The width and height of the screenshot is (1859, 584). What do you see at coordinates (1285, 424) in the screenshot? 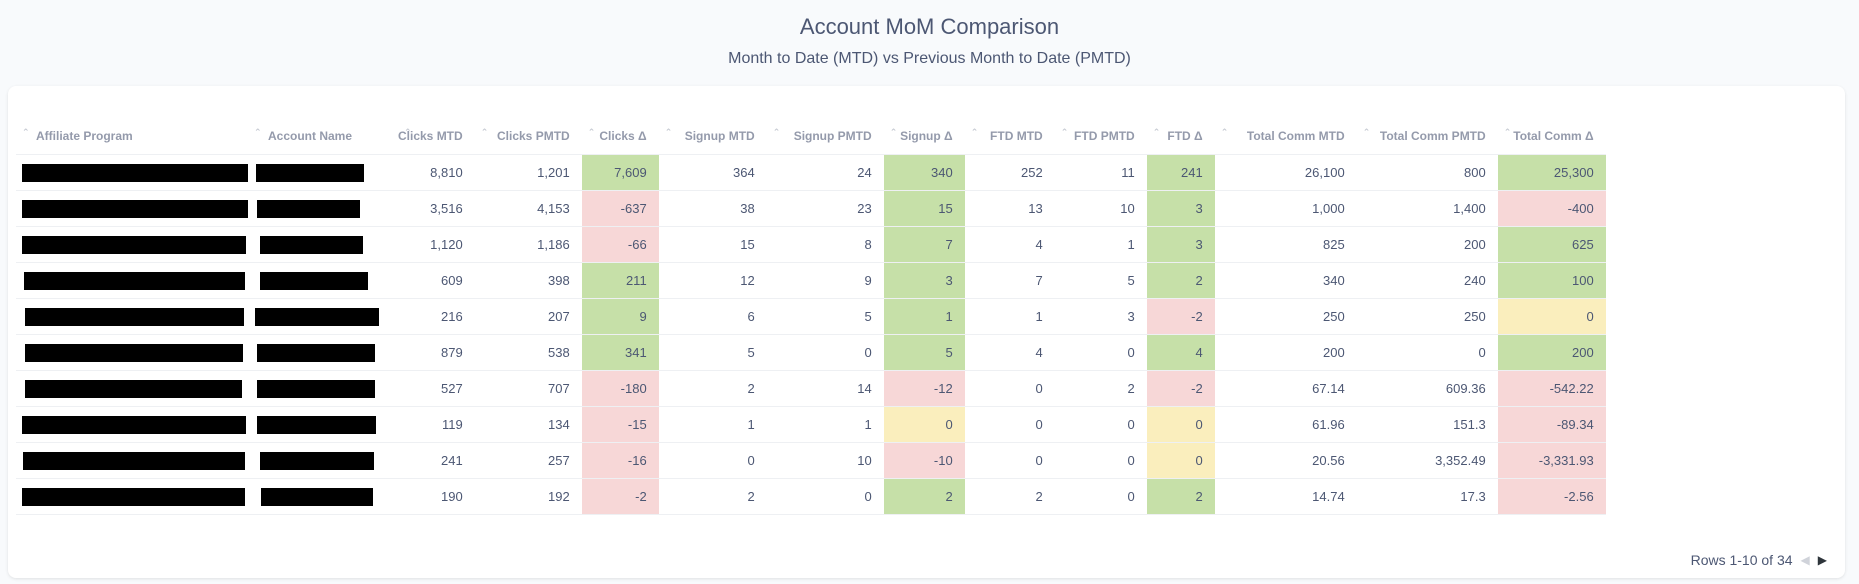
I see `cell-total-comm-mtd: 61.96` at bounding box center [1285, 424].